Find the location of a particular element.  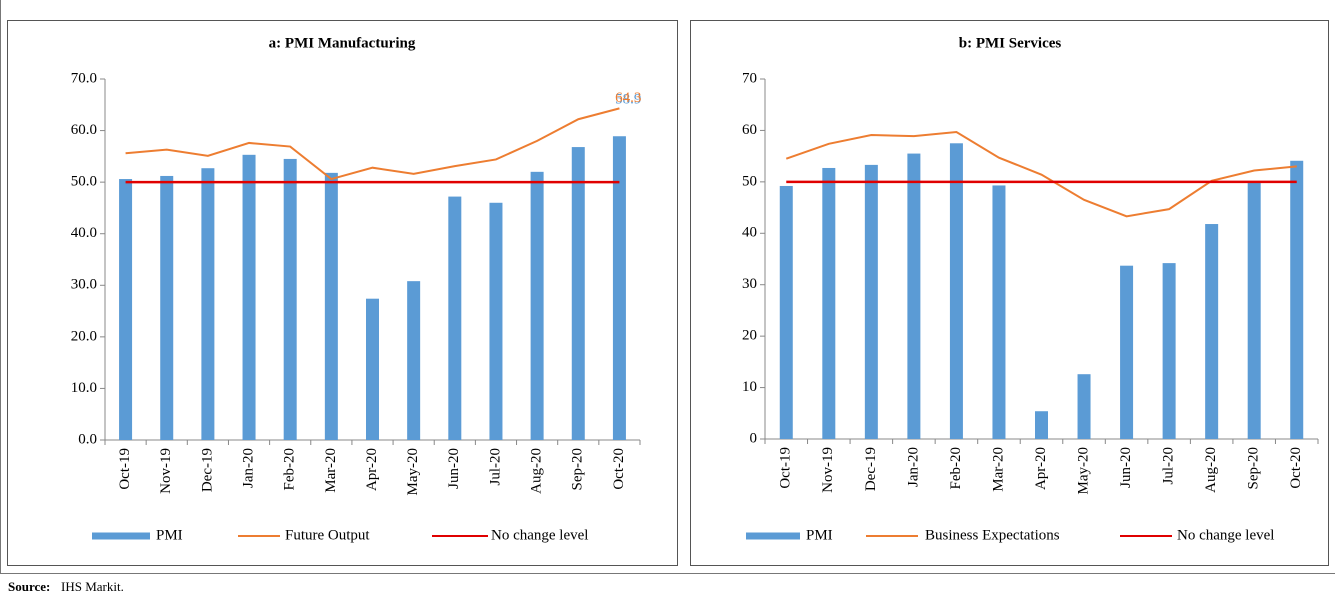

source-label: Source: is located at coordinates (29, 586).